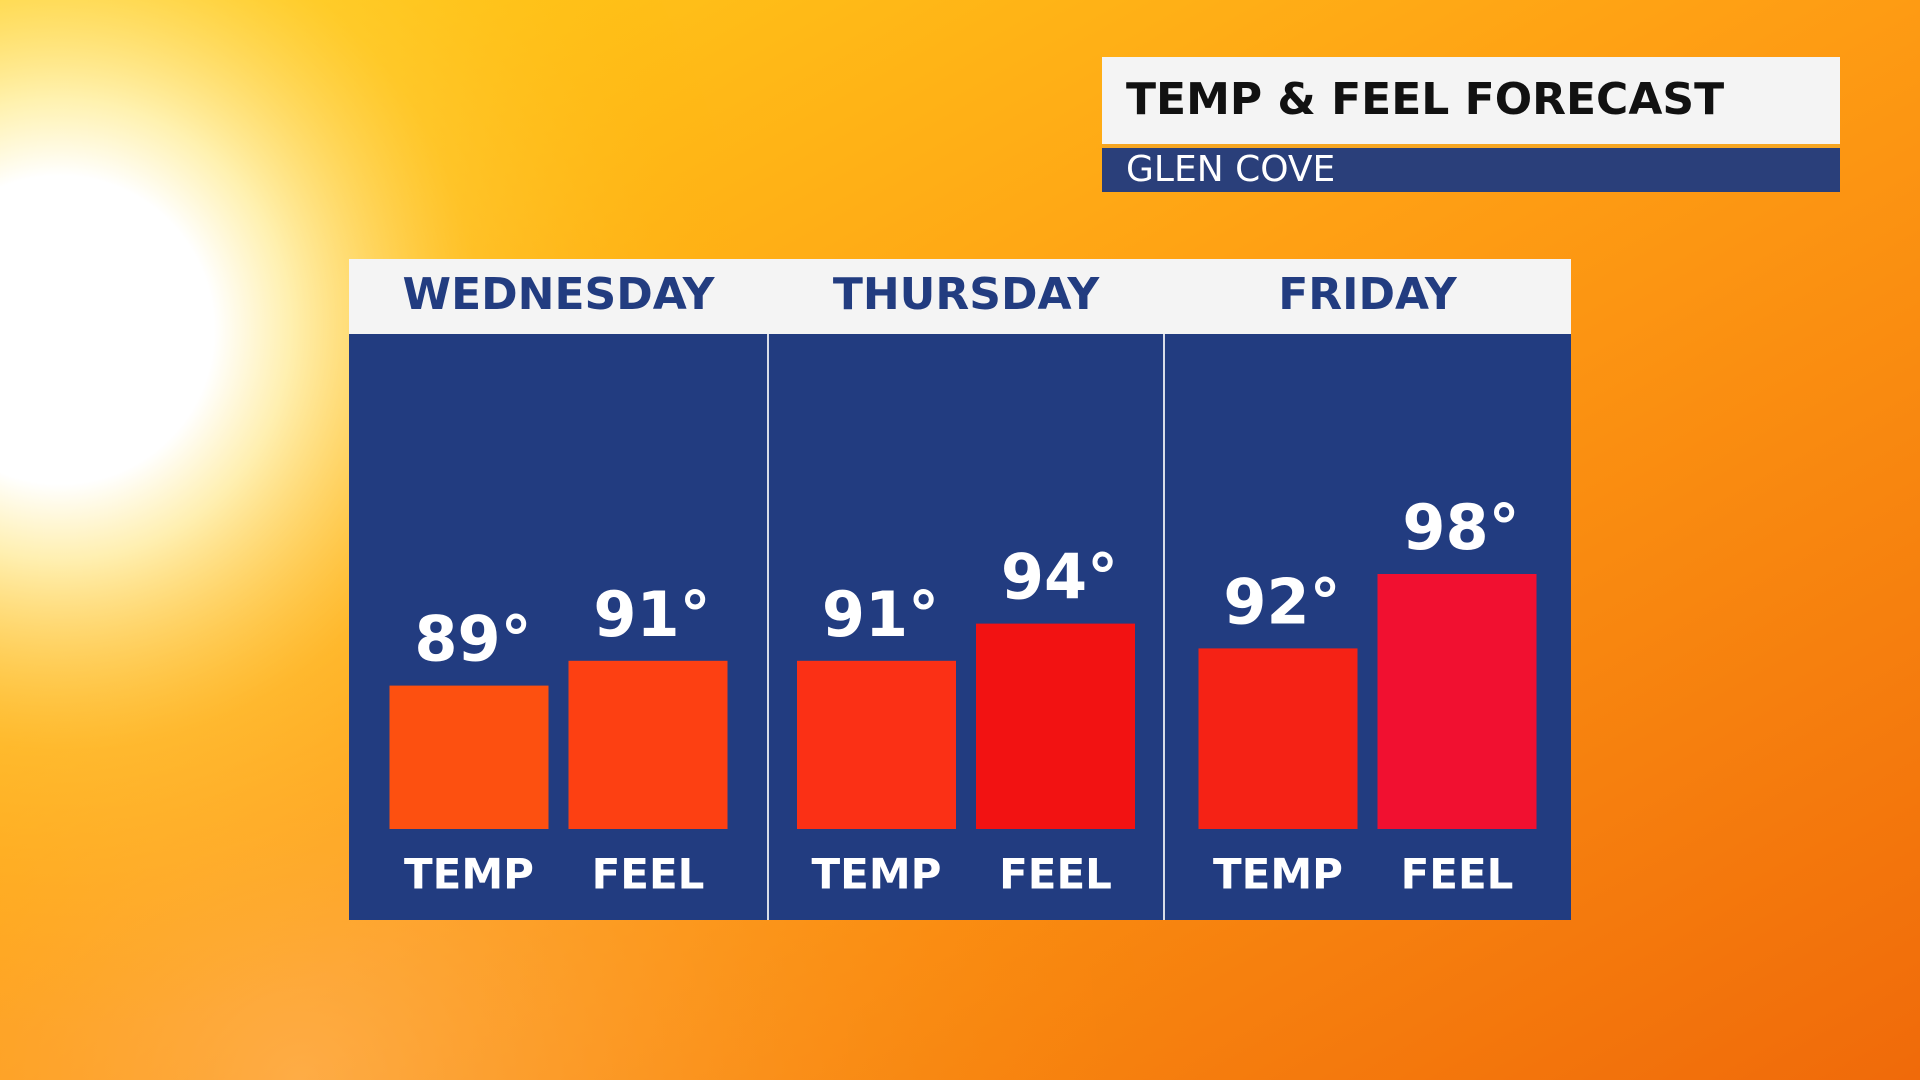  Describe the element at coordinates (1471, 170) in the screenshot. I see `subtitle-box` at that location.